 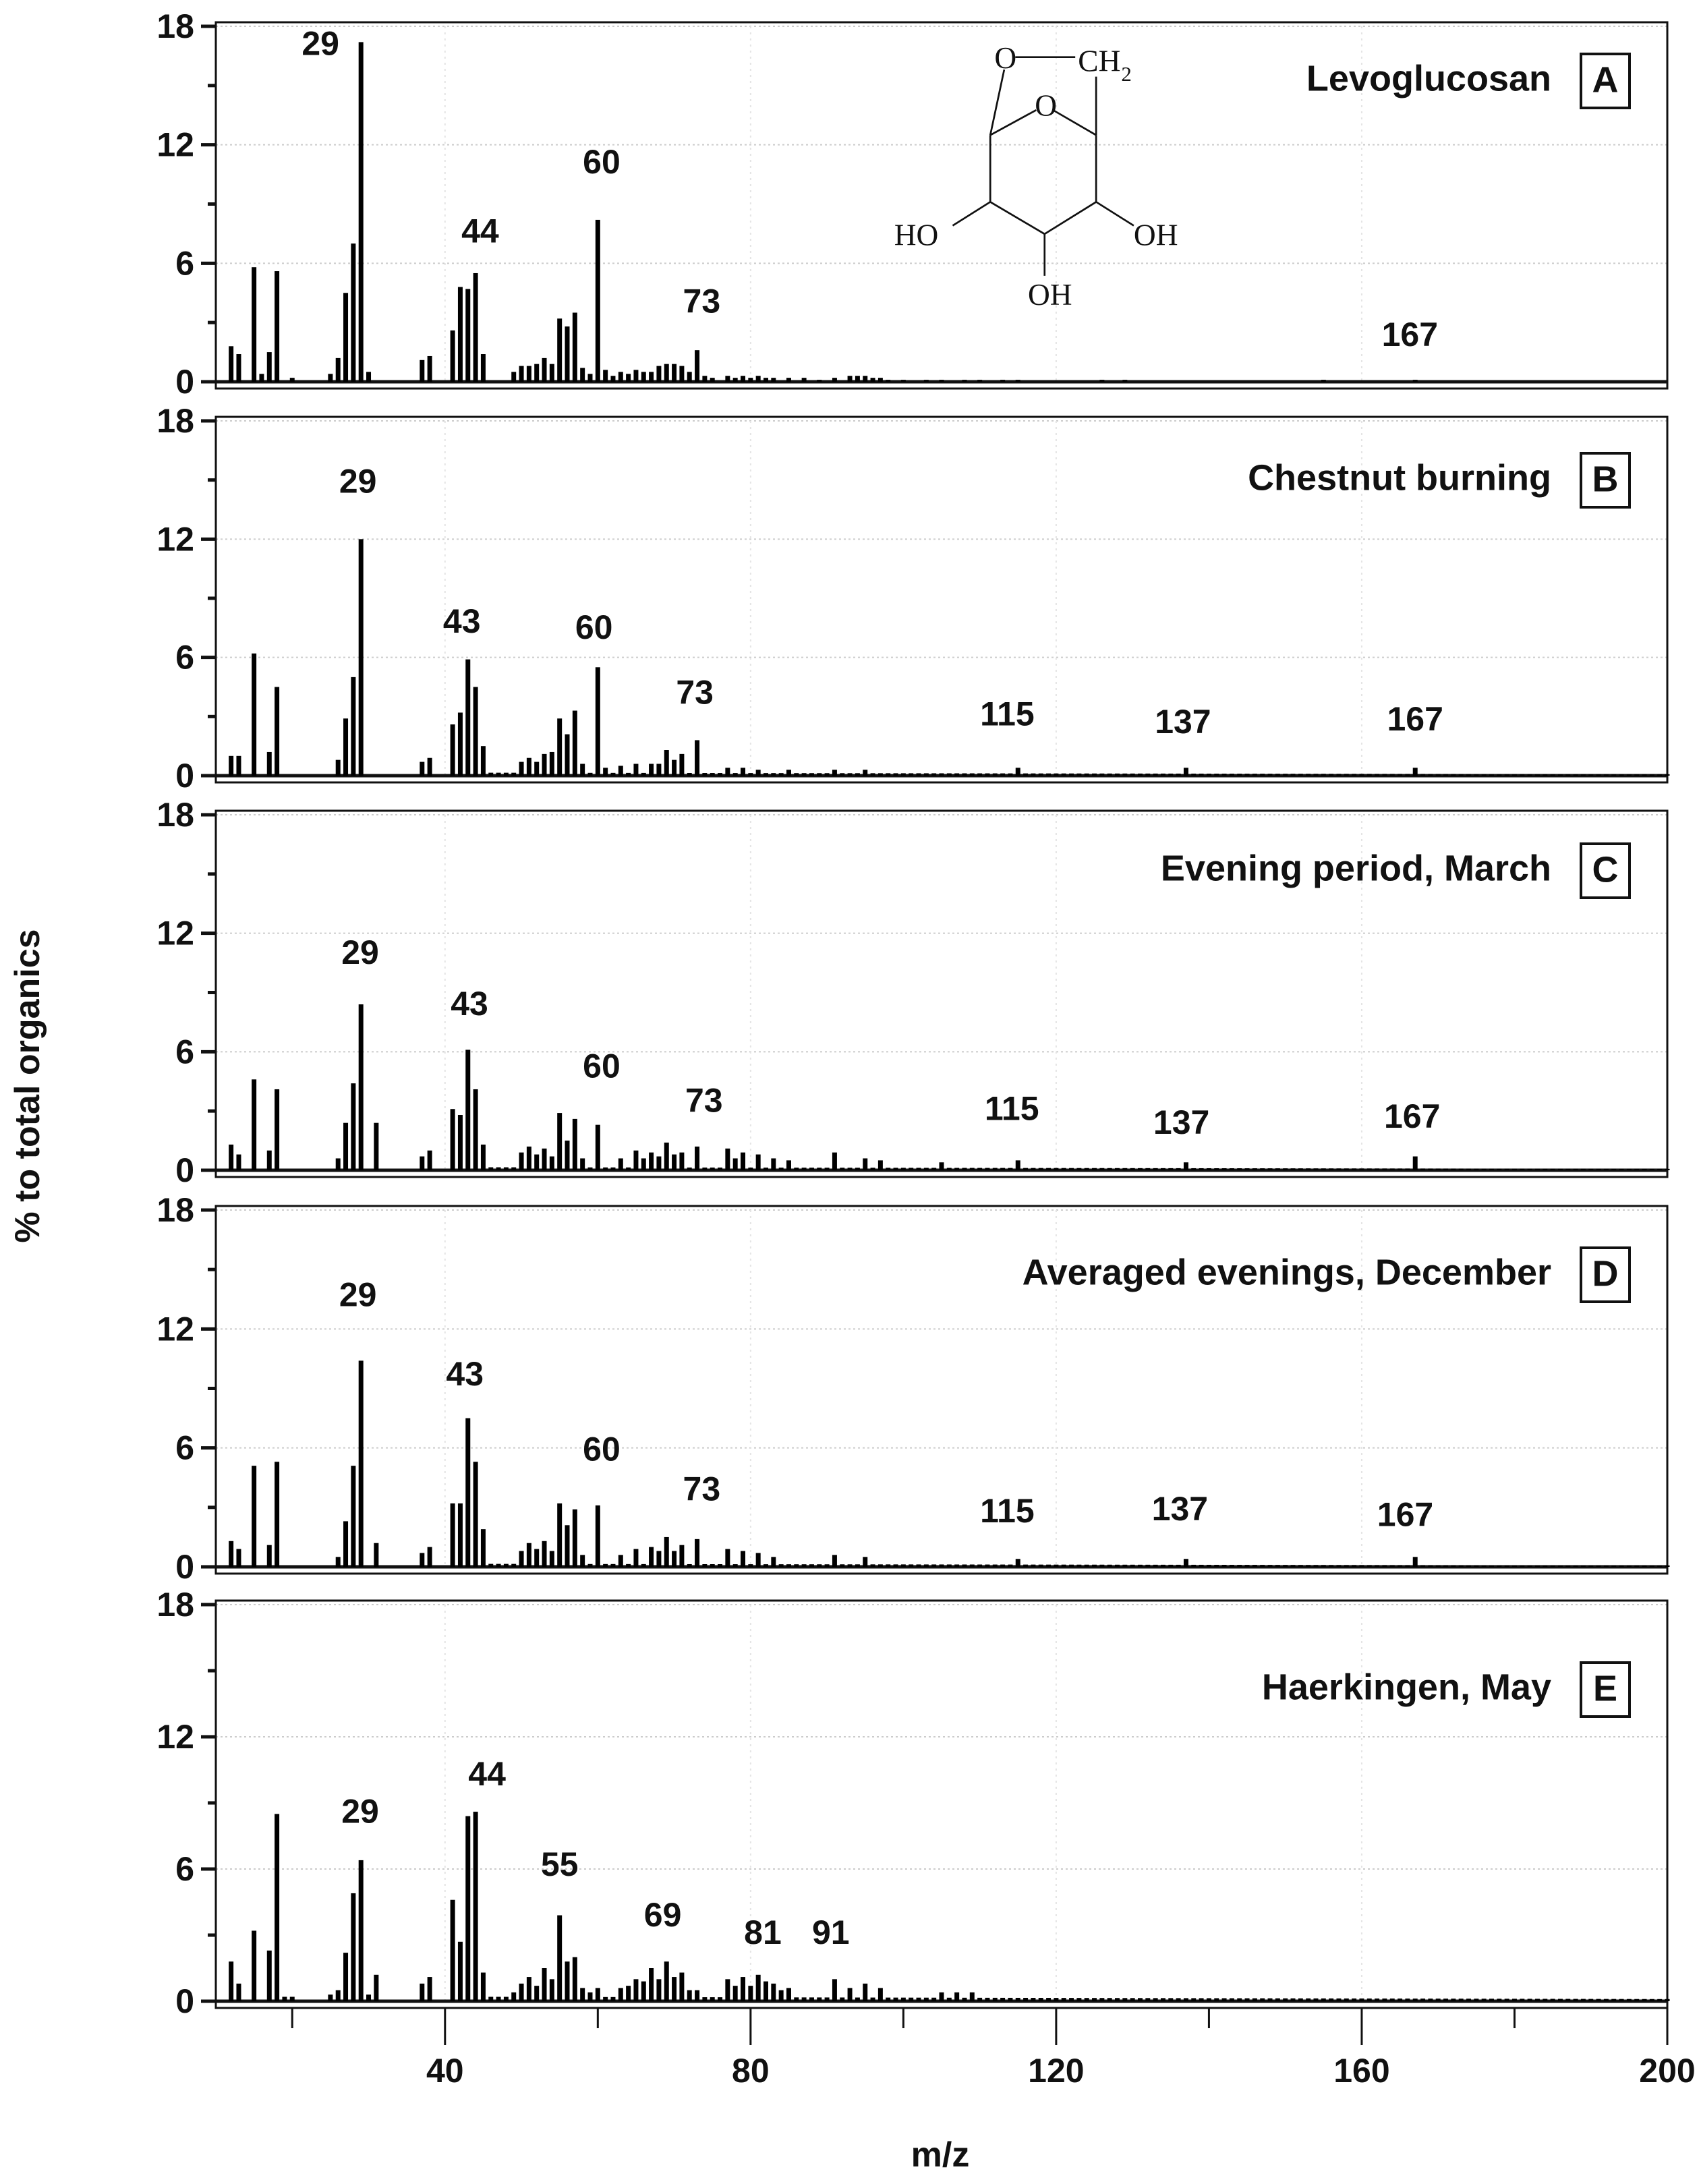 I want to click on y-tick-label: 18, so click(x=175, y=26).